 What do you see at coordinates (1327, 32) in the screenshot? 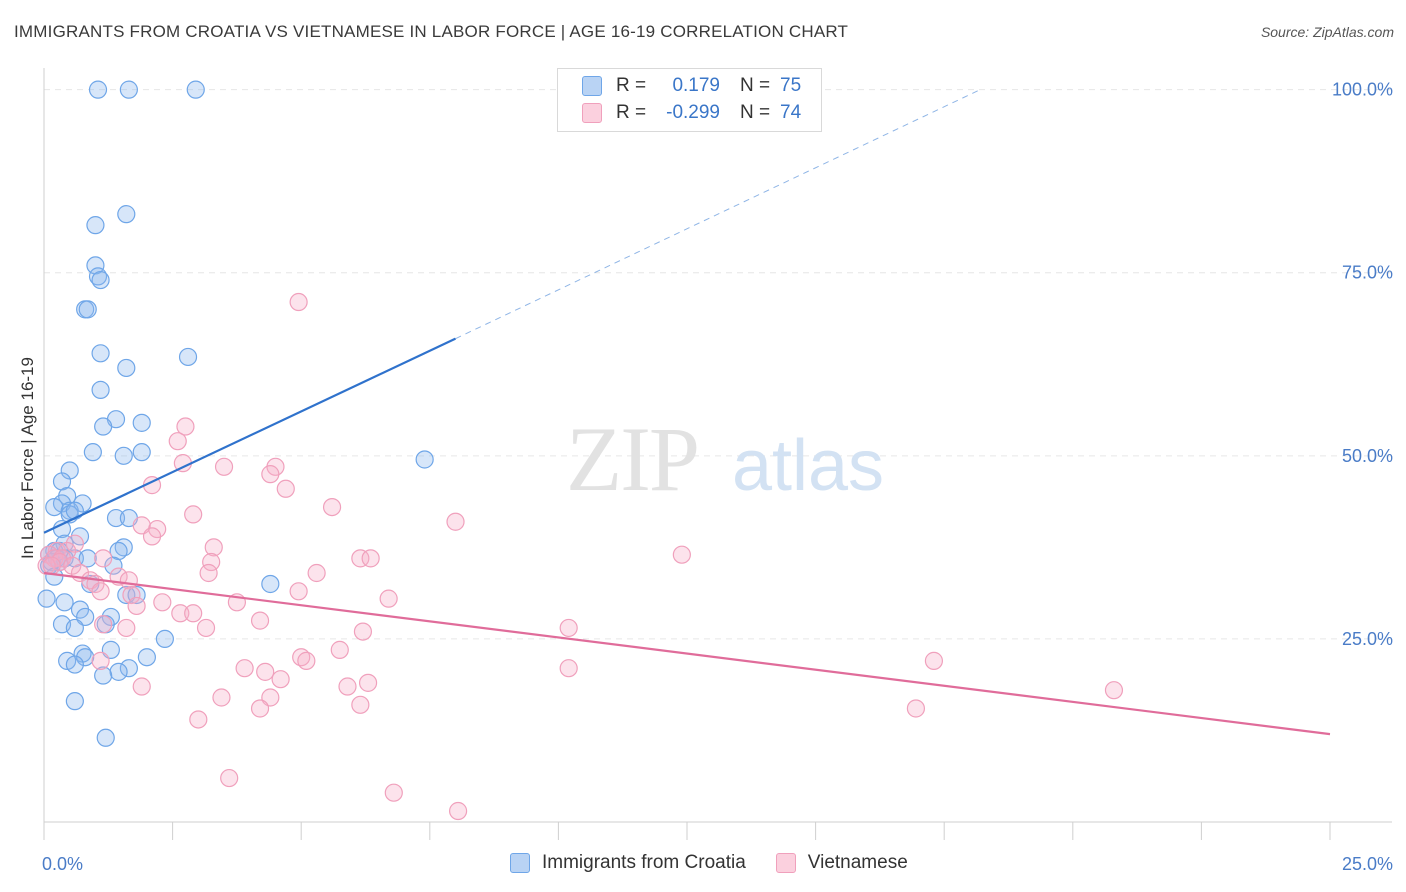
I see `source-label: Source: ZipAtlas.com` at bounding box center [1327, 32].